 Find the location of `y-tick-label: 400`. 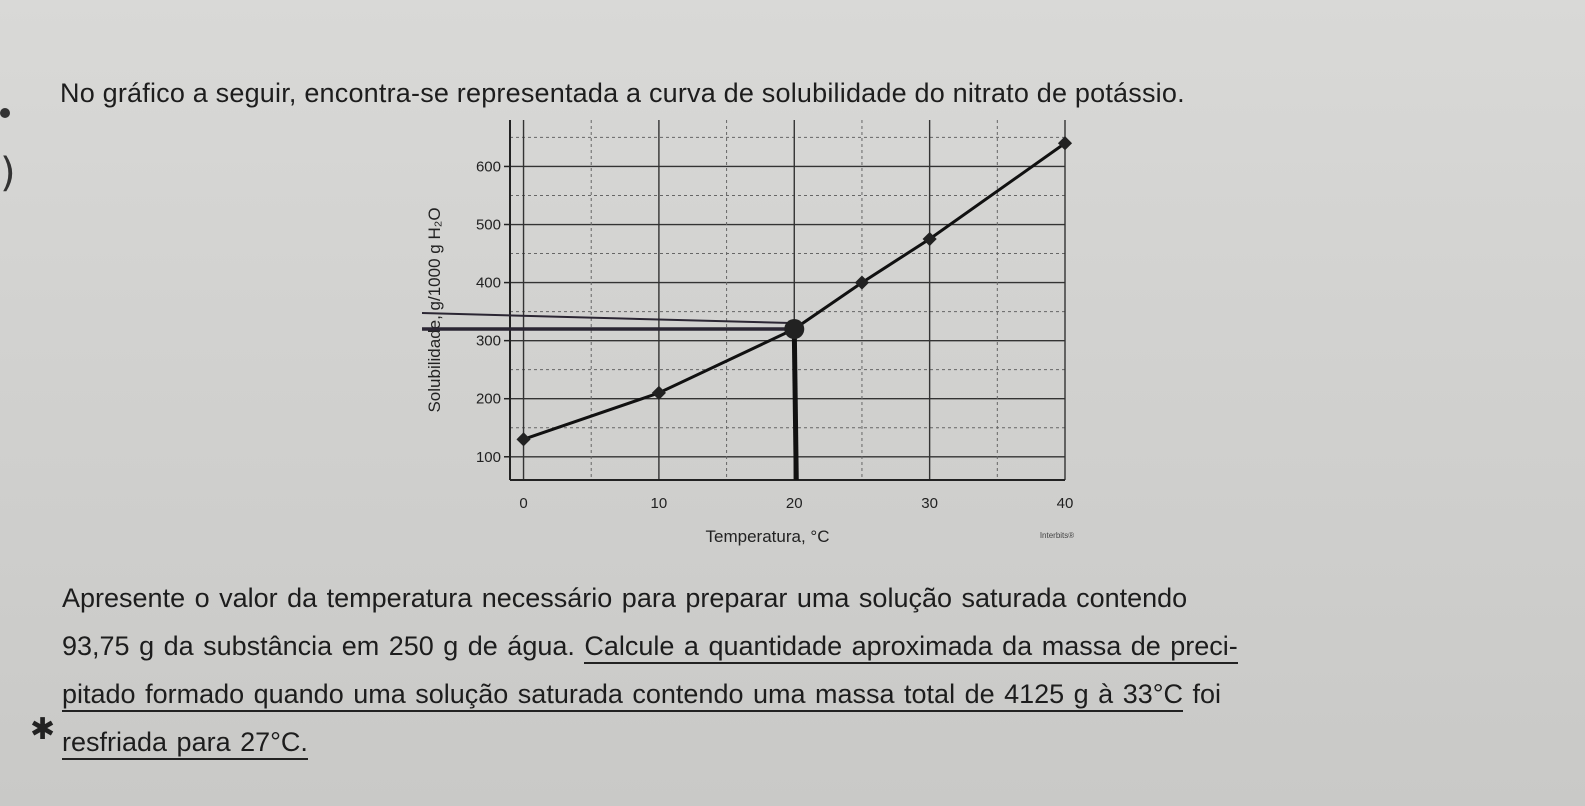

y-tick-label: 400 is located at coordinates (488, 283).